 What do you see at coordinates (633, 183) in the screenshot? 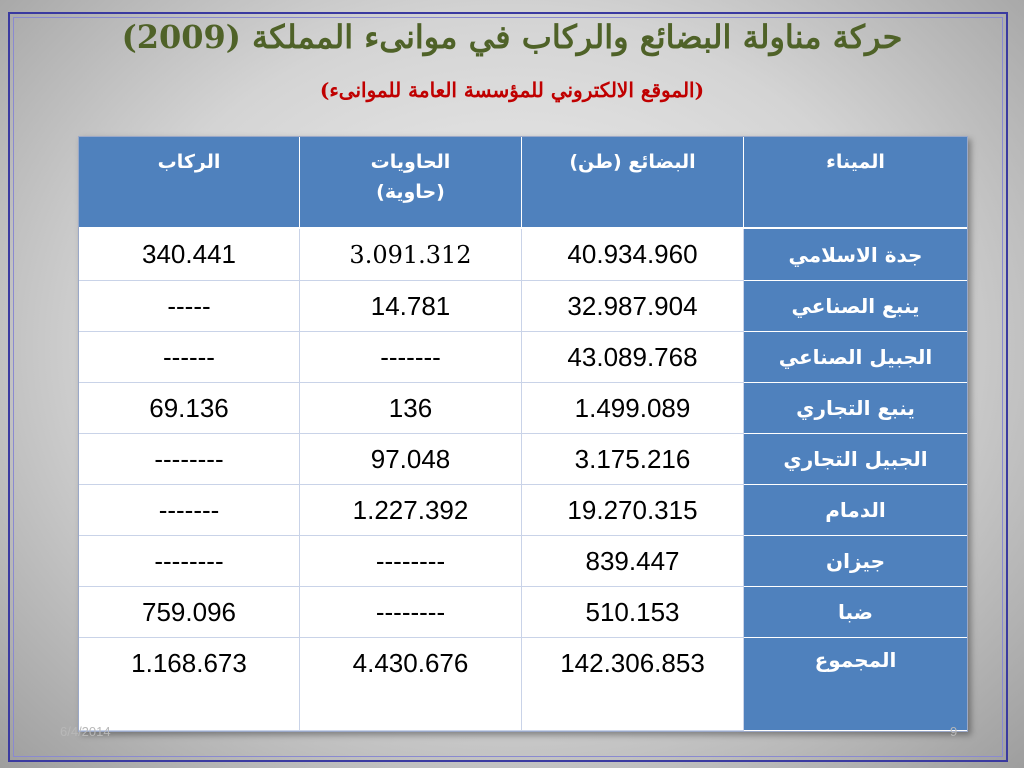
I see `header-cargo: البضائع (طن)` at bounding box center [633, 183].